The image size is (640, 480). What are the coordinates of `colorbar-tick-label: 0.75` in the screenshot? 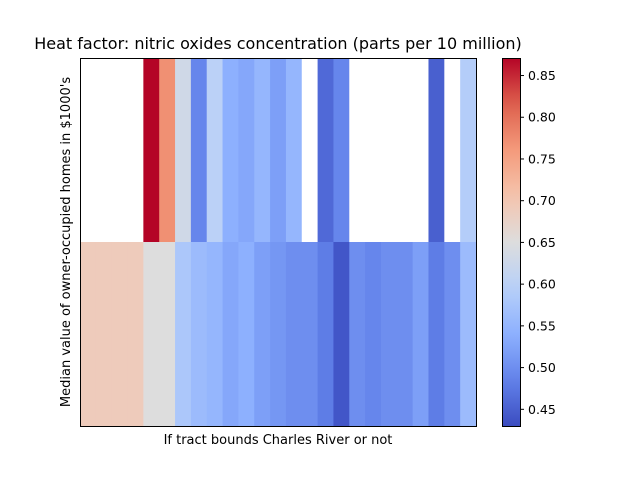 It's located at (542, 158).